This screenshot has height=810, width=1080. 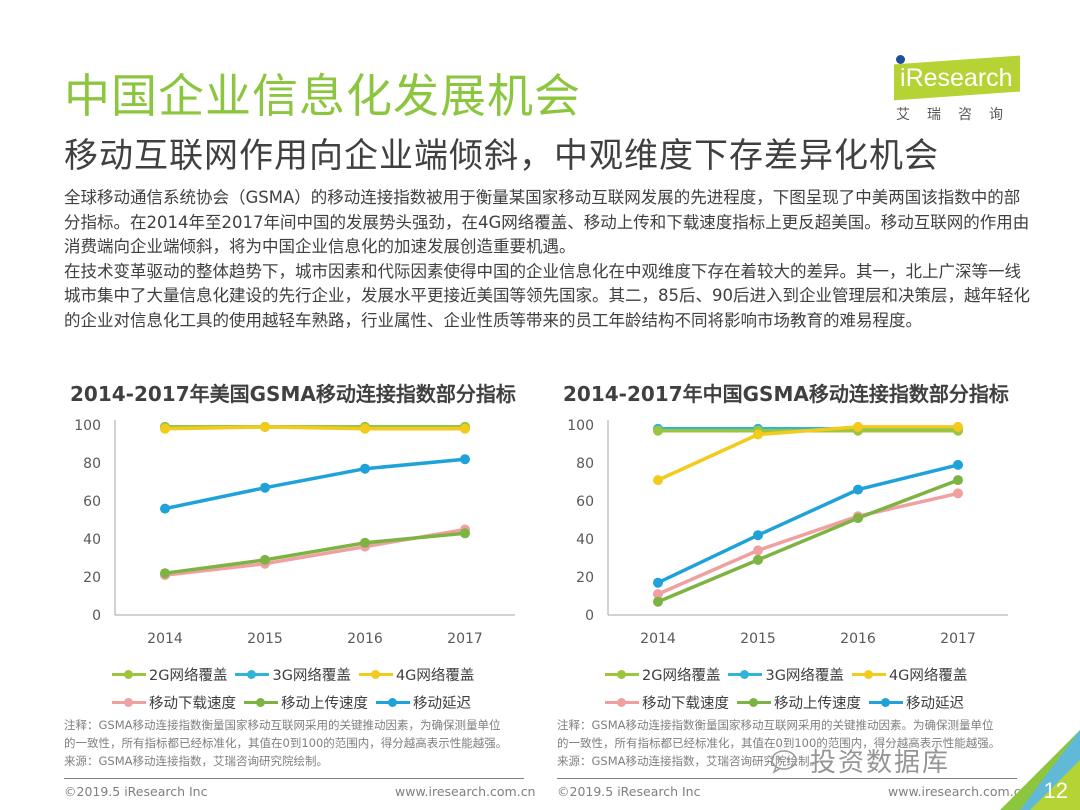 What do you see at coordinates (501, 156) in the screenshot?
I see `page-subtitle: 移动互联网作用向企业端倾斜，中观维度下存差异化机会` at bounding box center [501, 156].